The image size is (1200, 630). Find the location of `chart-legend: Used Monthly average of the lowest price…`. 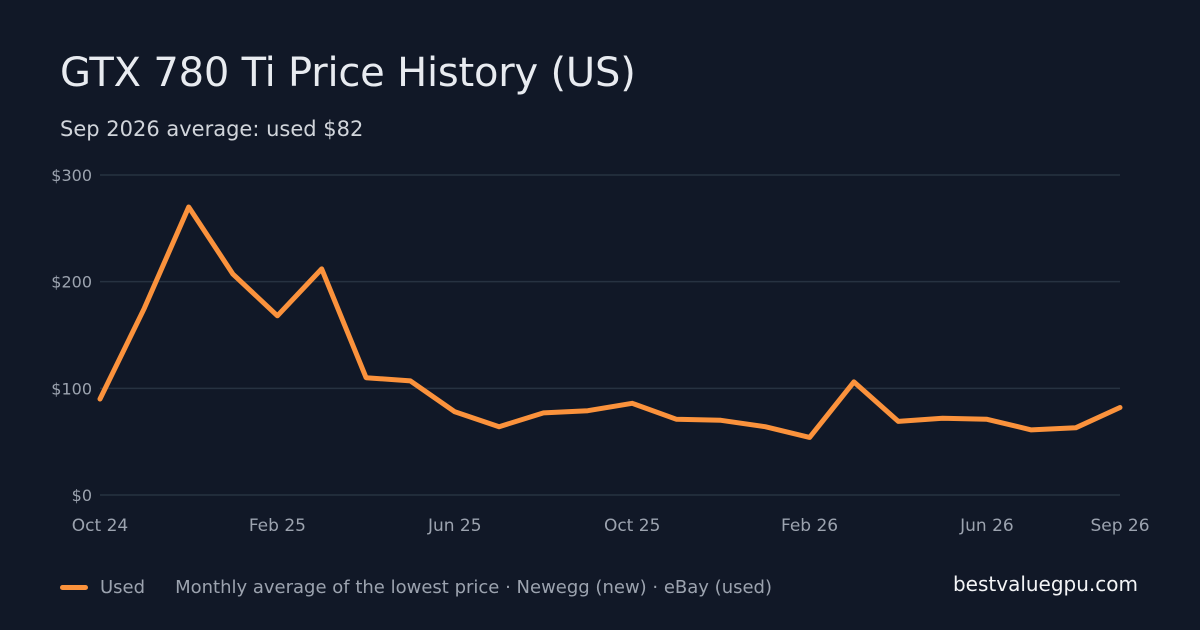

chart-legend: Used Monthly average of the lowest price… is located at coordinates (416, 587).